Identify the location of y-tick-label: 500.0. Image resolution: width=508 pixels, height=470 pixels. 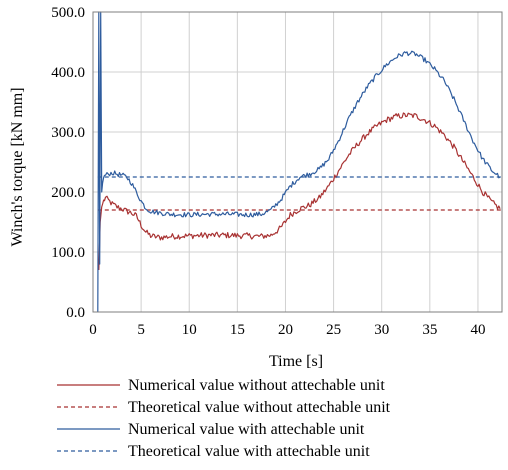
(68, 13).